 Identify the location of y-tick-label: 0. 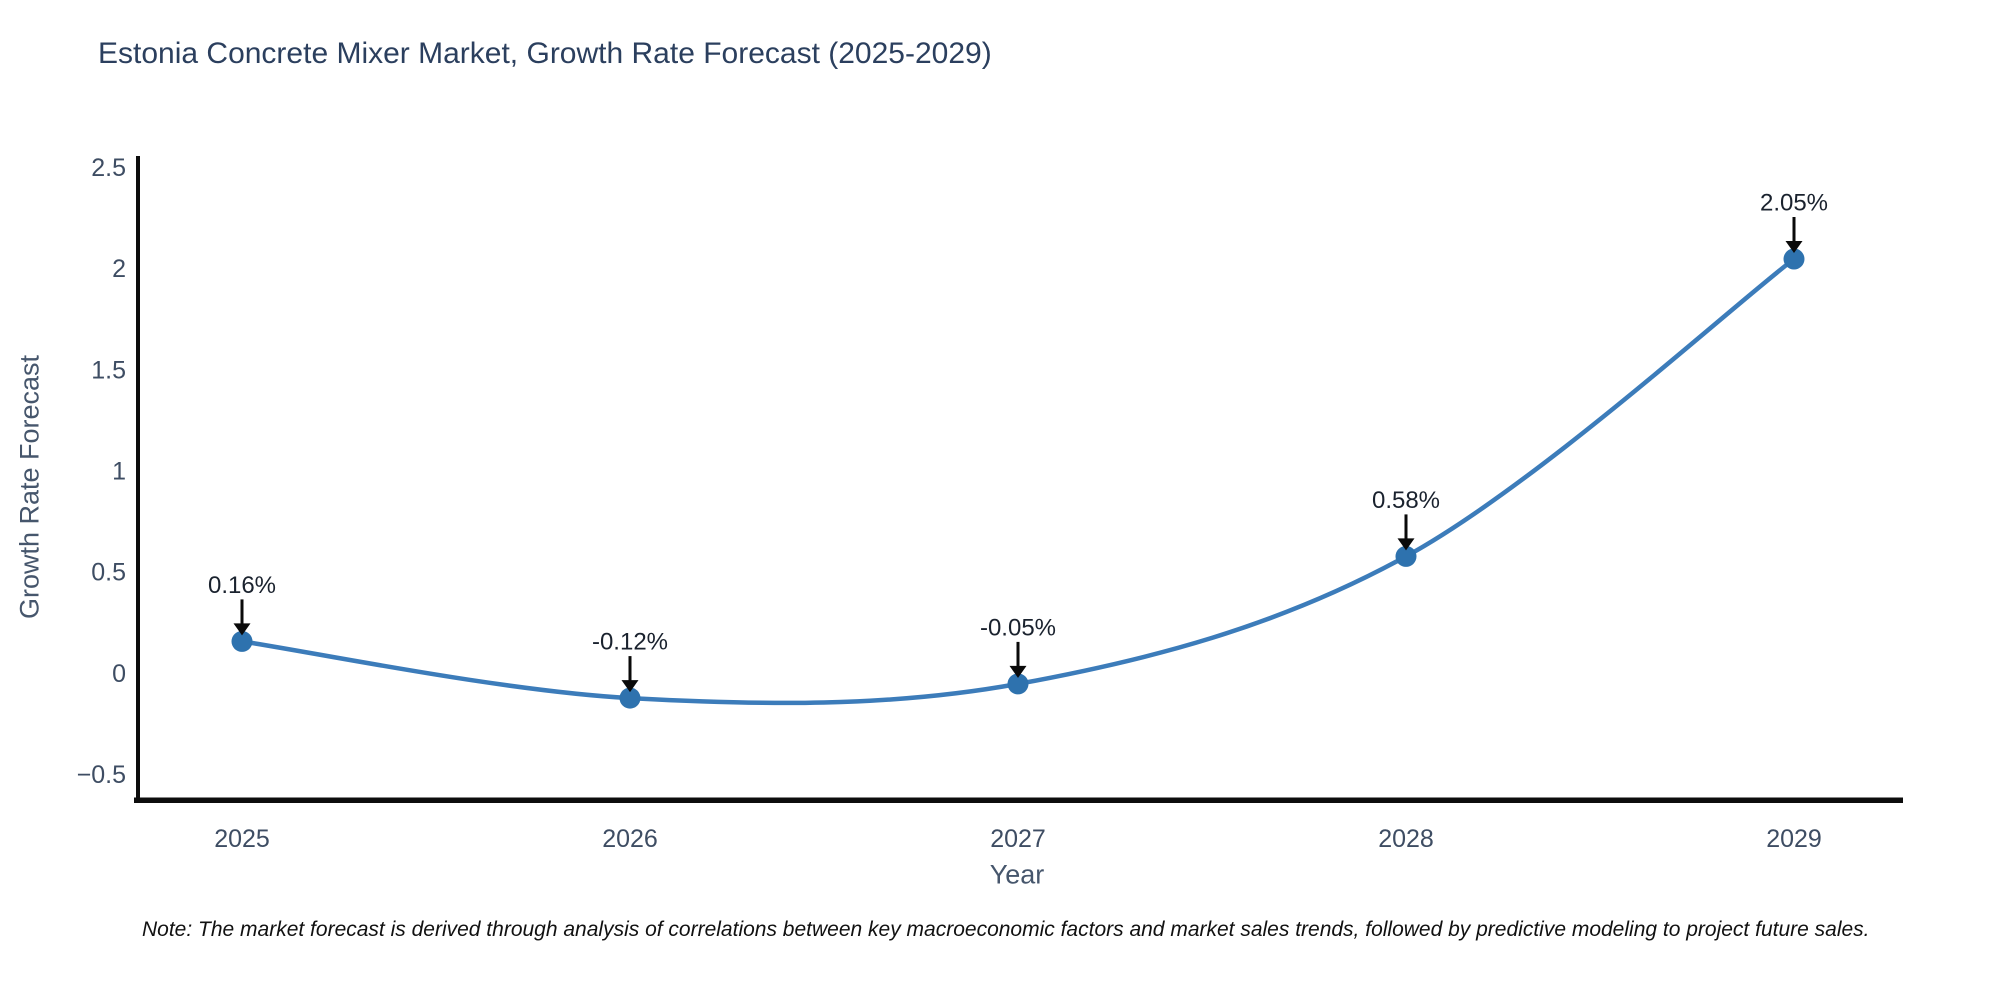
(119, 674).